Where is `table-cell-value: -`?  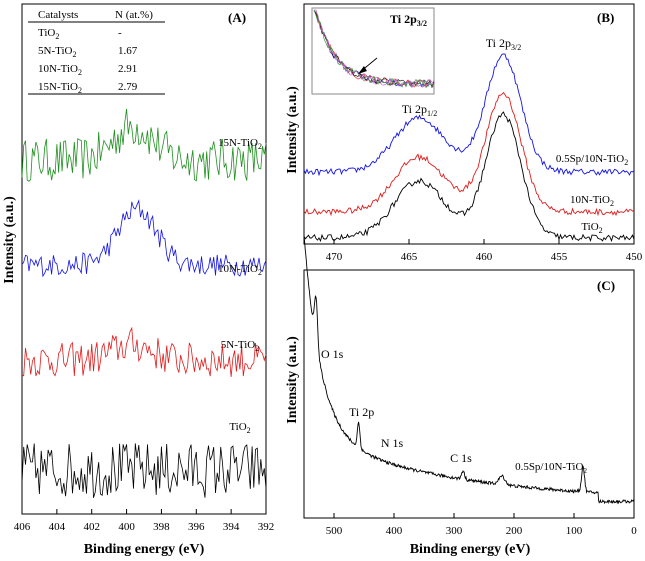 table-cell-value: - is located at coordinates (120, 33).